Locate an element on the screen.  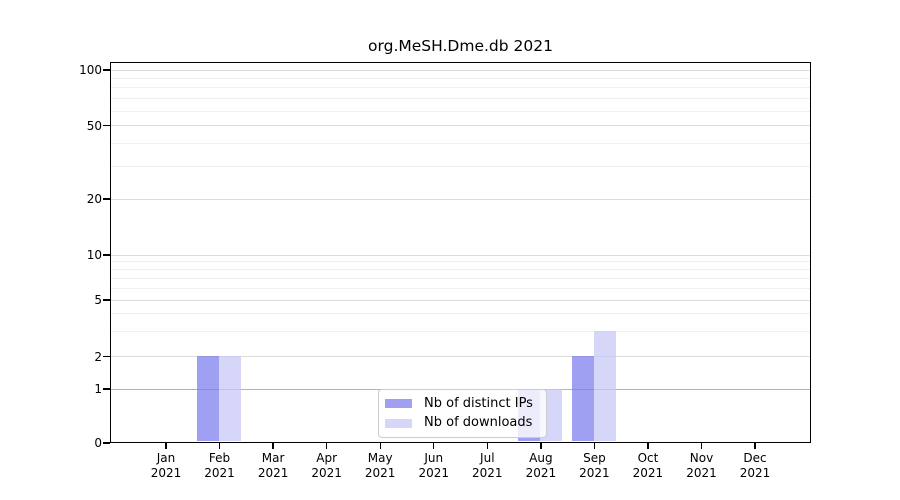
bar-downloads-feb is located at coordinates (230, 398).